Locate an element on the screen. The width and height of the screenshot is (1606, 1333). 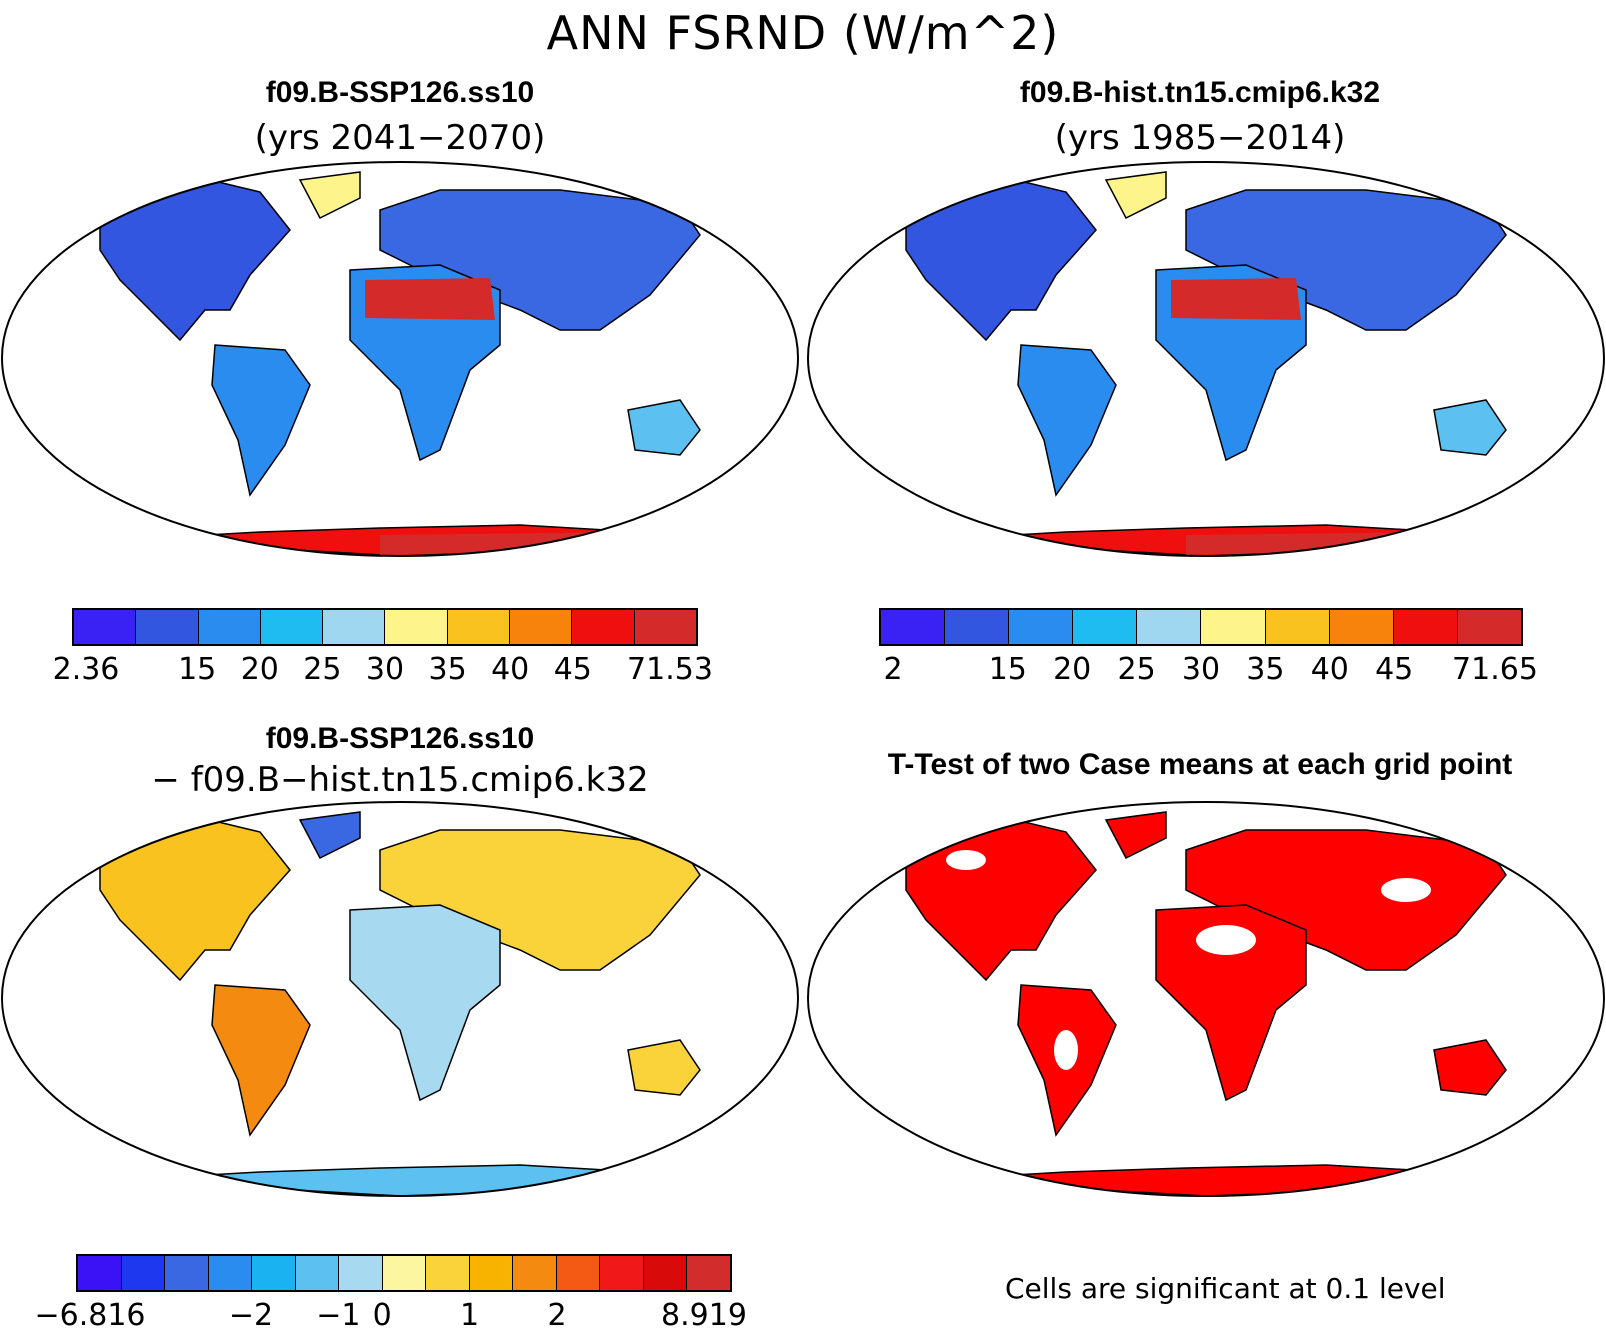
map-tl is located at coordinates (400, 359).